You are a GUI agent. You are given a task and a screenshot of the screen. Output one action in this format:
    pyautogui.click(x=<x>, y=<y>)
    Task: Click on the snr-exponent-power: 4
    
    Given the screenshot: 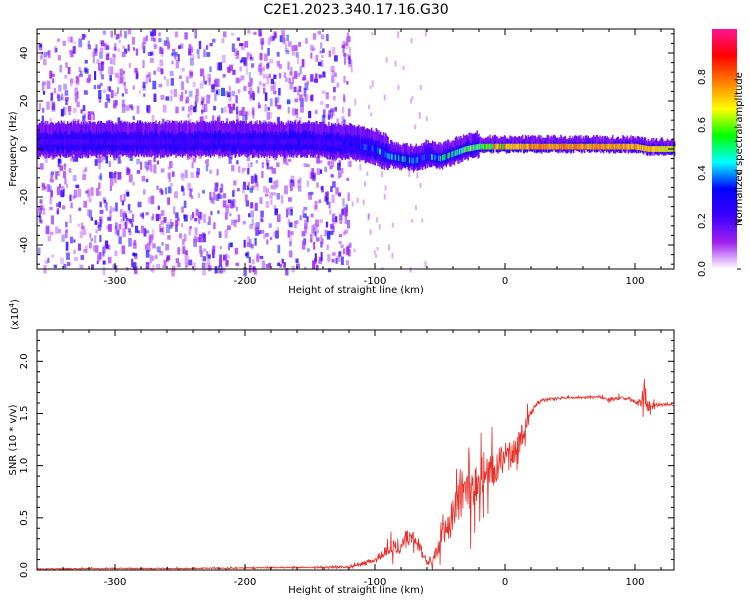 What is the action you would take?
    pyautogui.click(x=12, y=304)
    